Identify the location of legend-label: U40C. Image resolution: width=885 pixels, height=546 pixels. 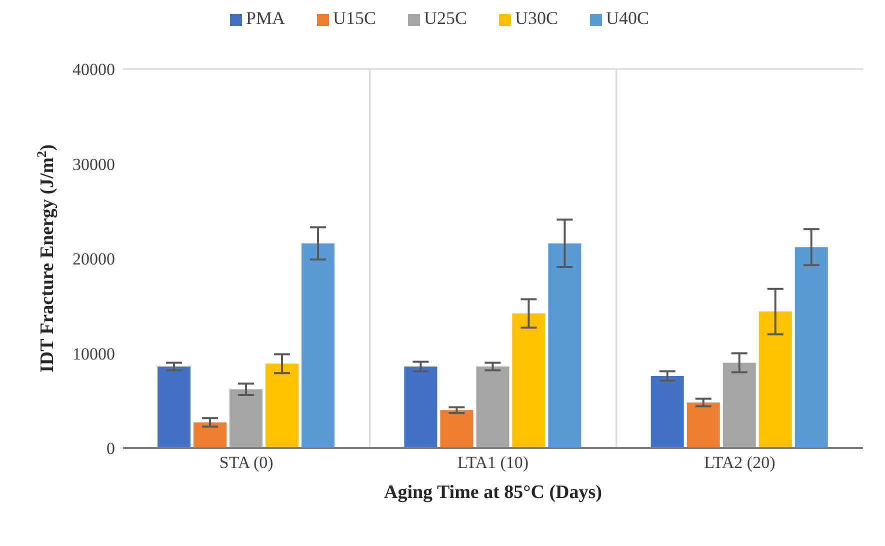
(628, 18).